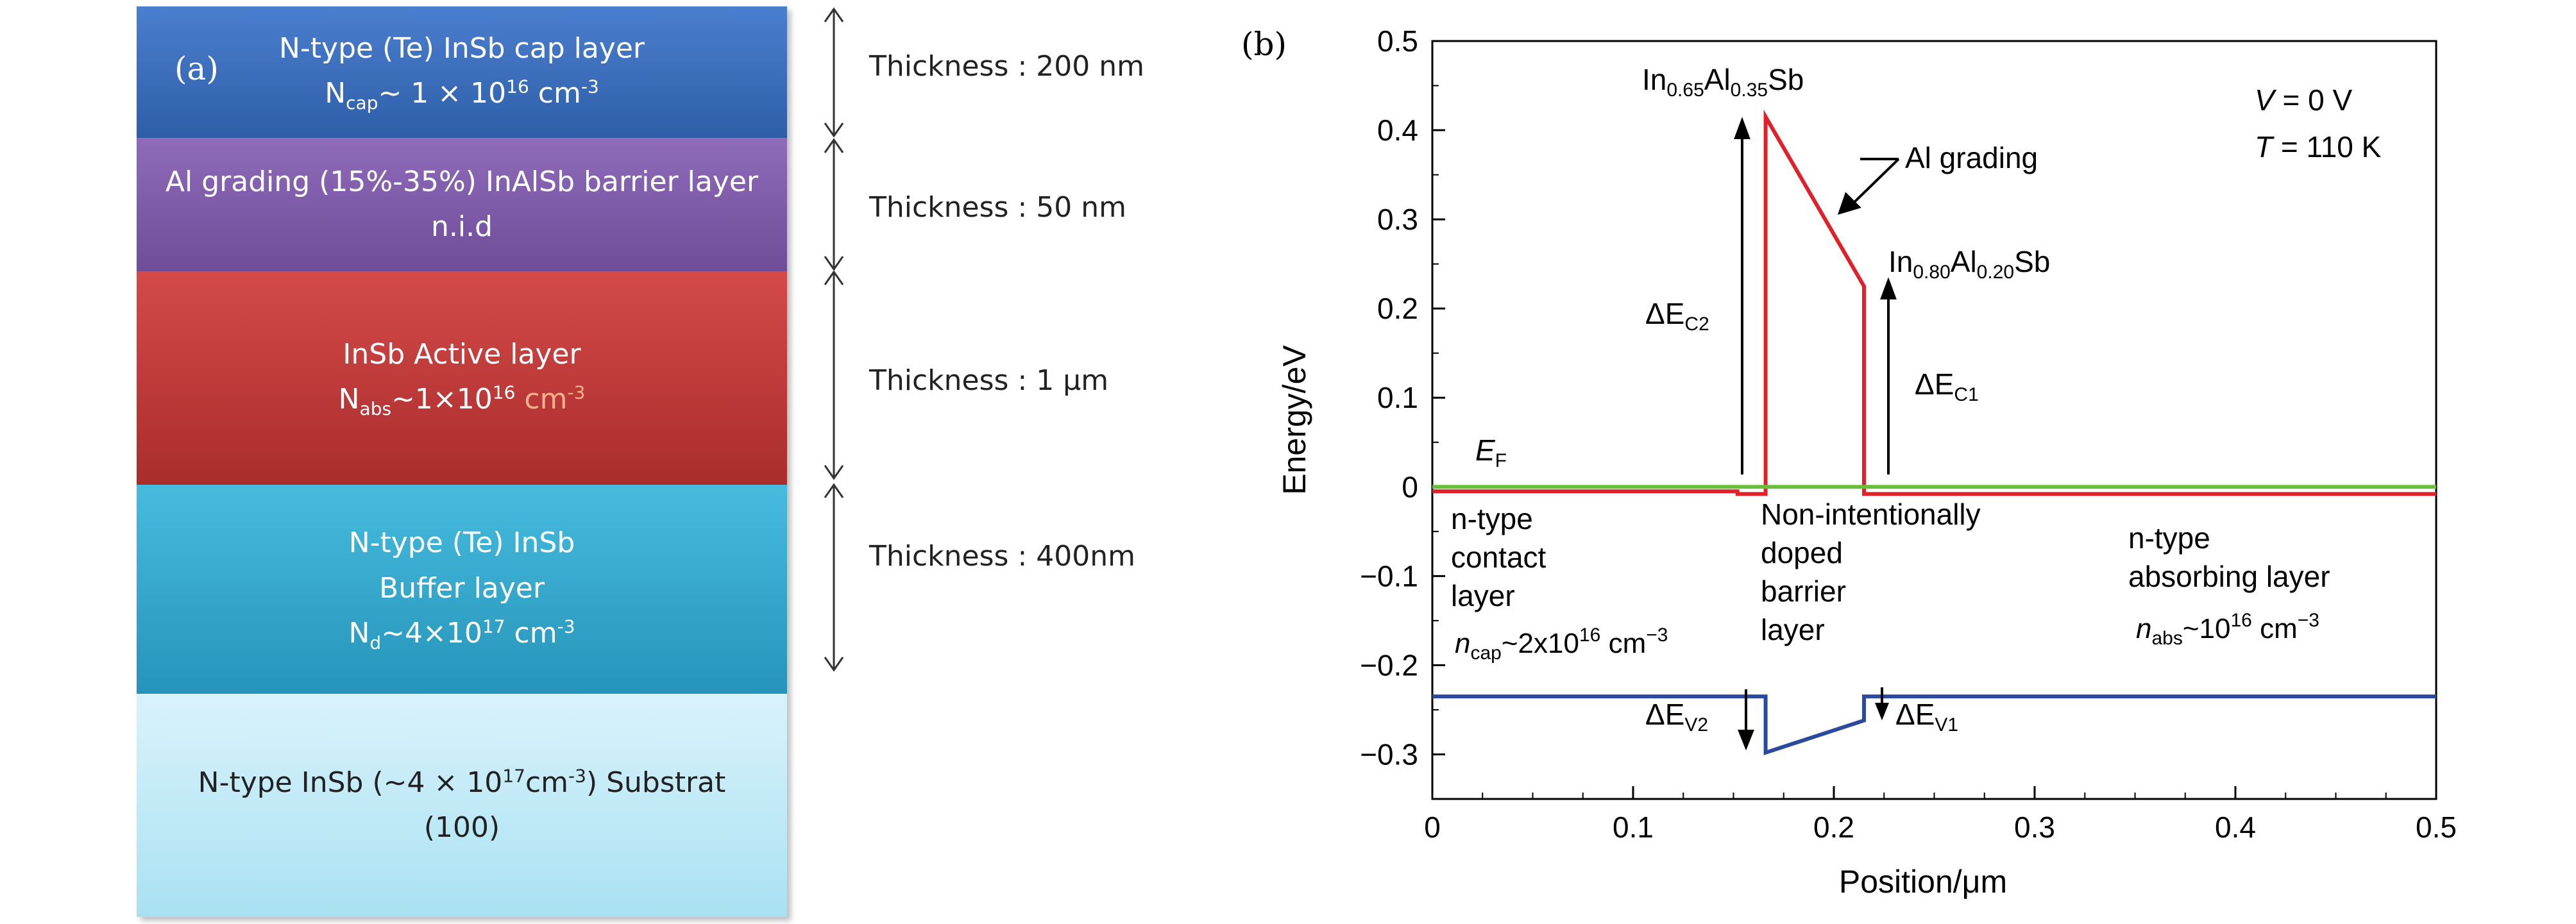 Image resolution: width=2576 pixels, height=924 pixels. Describe the element at coordinates (1264, 44) in the screenshot. I see `panel-b-label: (b)` at that location.